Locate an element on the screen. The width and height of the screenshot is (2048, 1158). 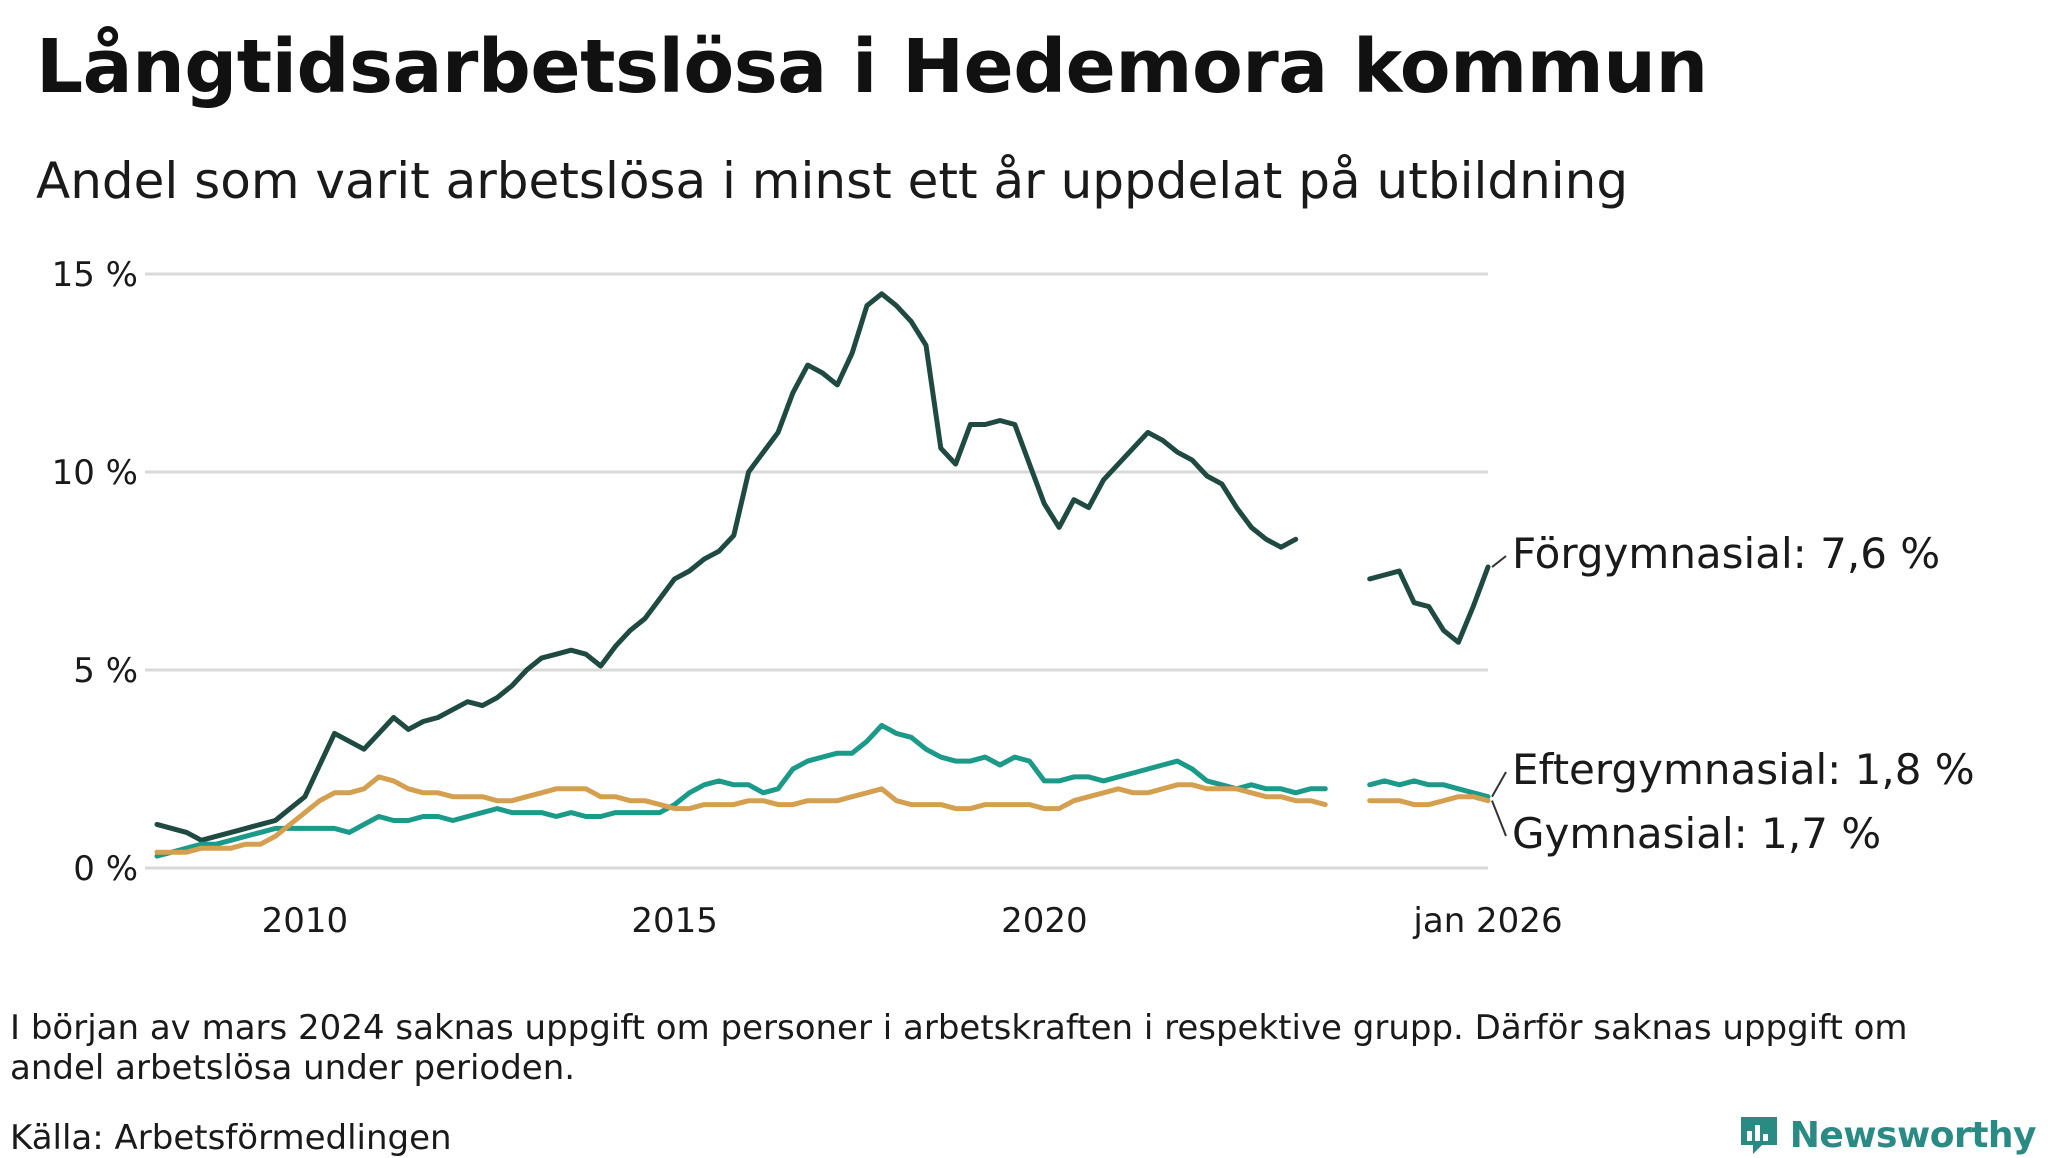
y-tick-label: 15 % is located at coordinates (95, 275).